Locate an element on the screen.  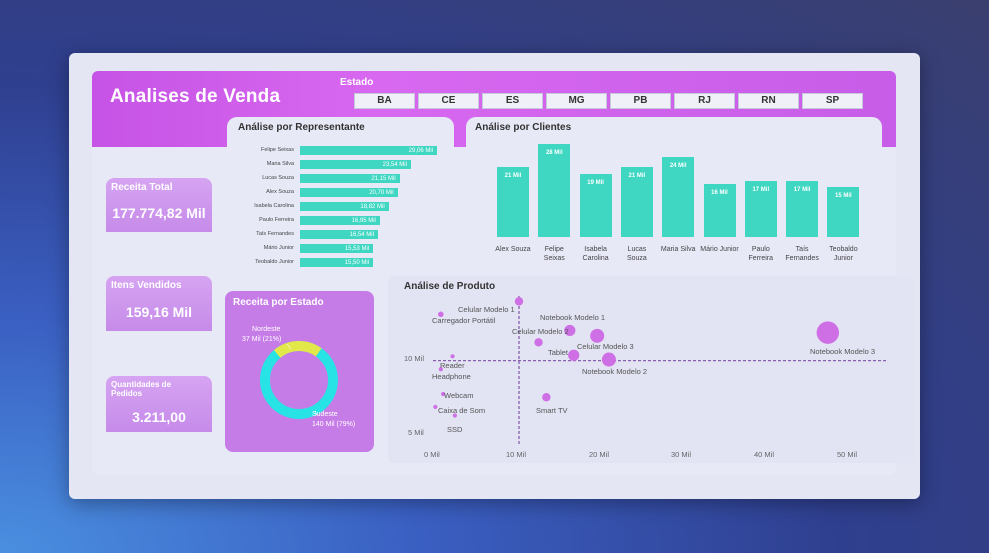
estado-button-sp: SP is located at coordinates (832, 101).